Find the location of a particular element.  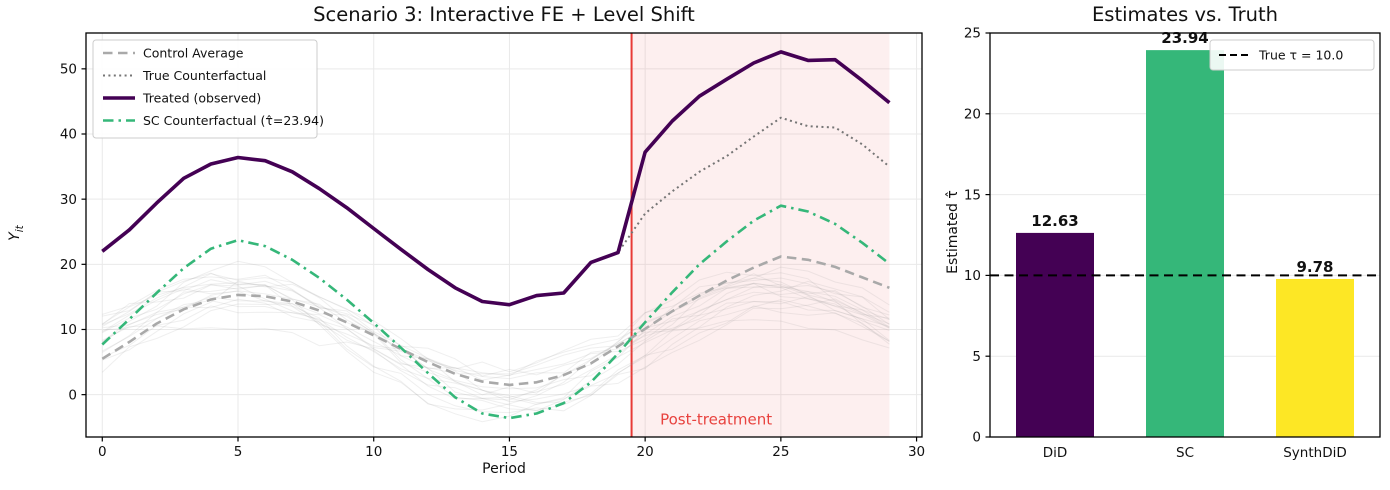

x-tick-label: 10 is located at coordinates (373, 452).